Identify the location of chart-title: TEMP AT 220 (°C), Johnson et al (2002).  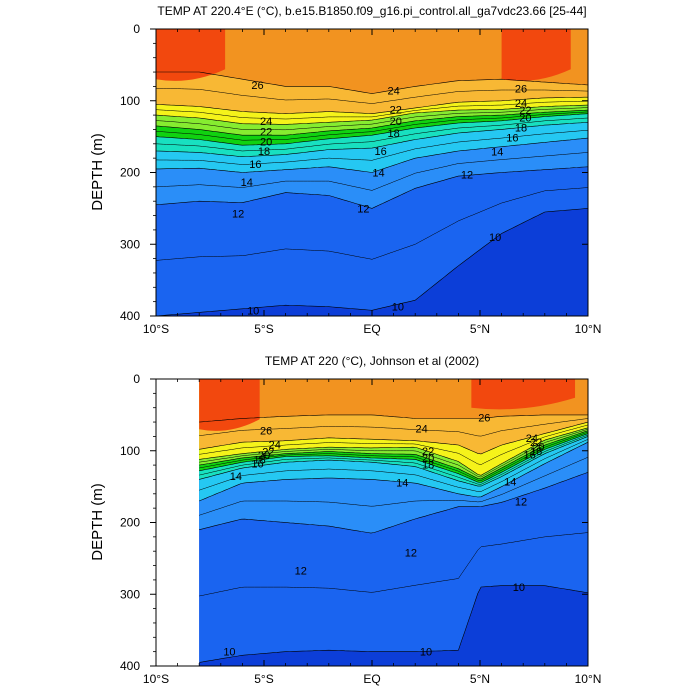
(372, 361).